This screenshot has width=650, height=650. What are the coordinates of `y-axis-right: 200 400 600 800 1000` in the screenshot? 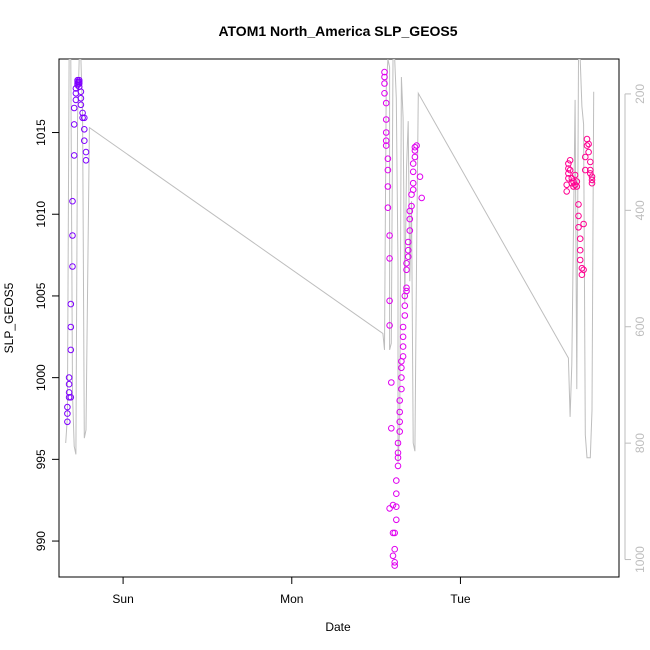 It's located at (635, 328).